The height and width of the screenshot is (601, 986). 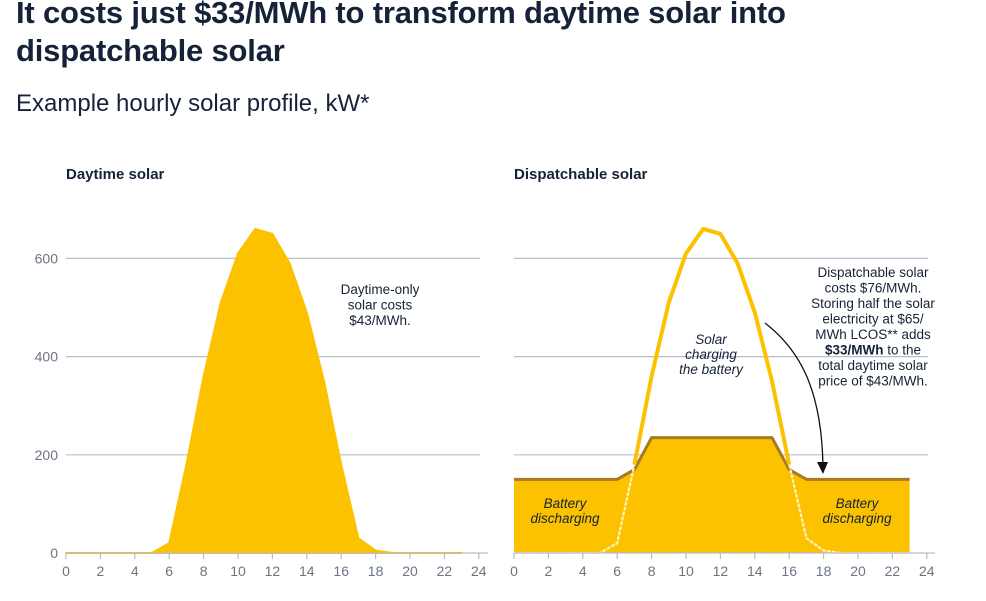 What do you see at coordinates (794, 395) in the screenshot?
I see `annotation-arrow` at bounding box center [794, 395].